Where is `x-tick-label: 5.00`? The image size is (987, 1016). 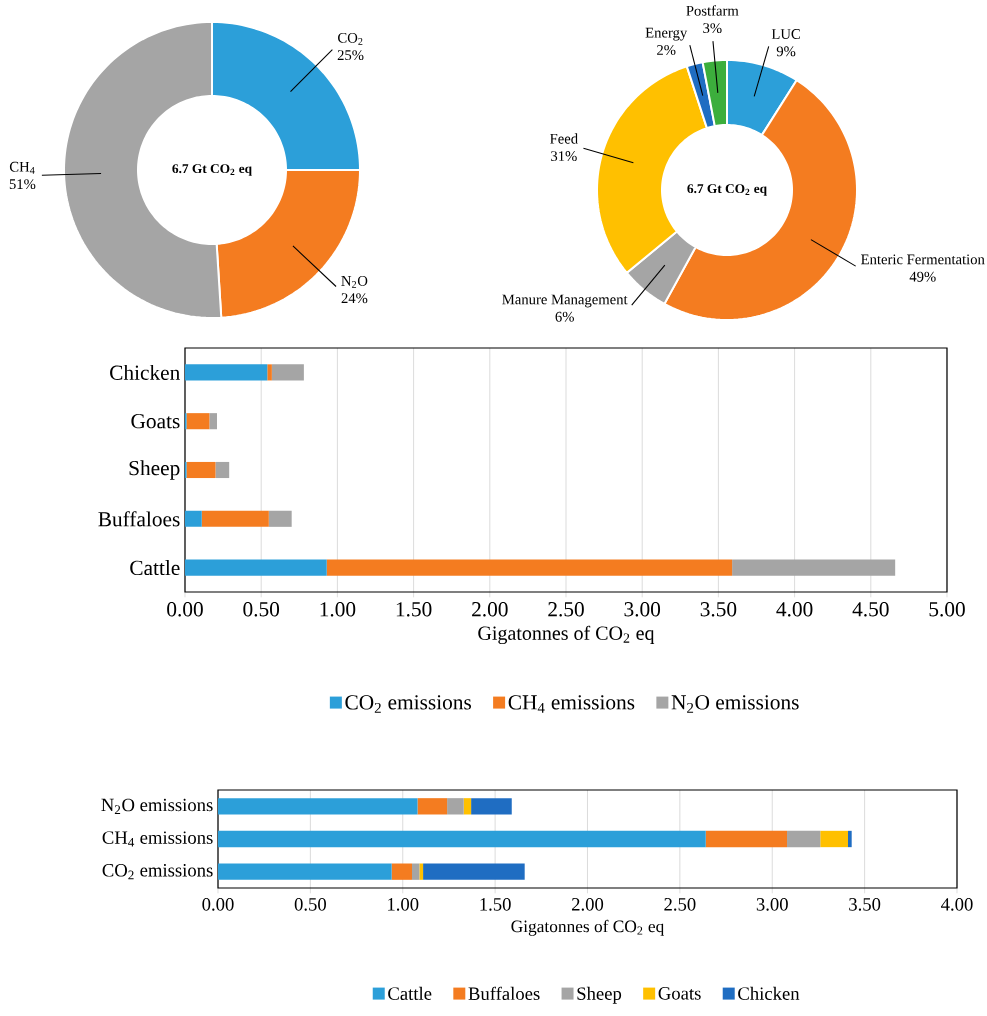 x-tick-label: 5.00 is located at coordinates (947, 609).